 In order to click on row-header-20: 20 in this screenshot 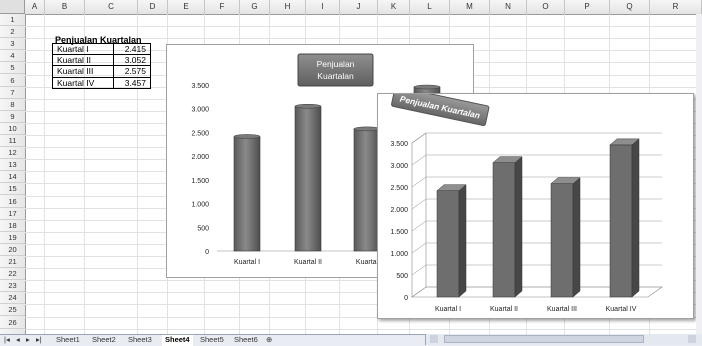, I will do `click(12, 250)`.